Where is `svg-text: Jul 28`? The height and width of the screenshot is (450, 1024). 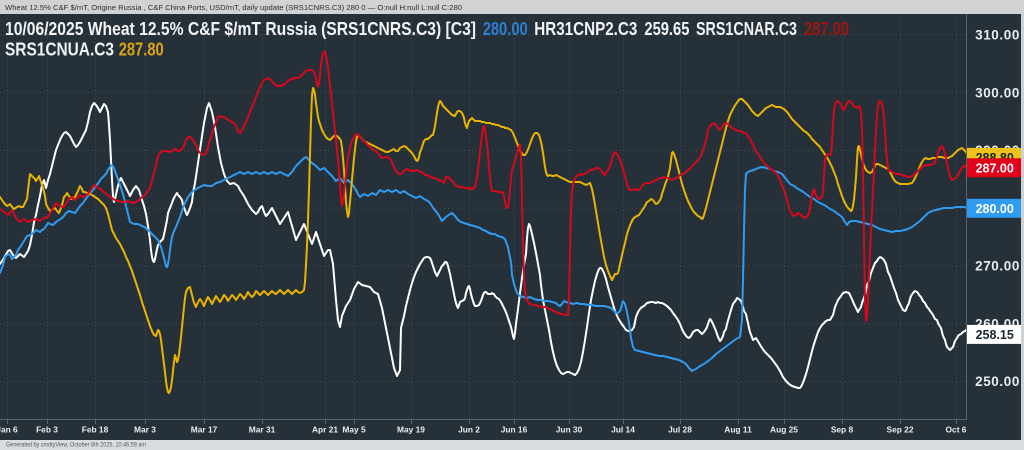
svg-text: Jul 28 is located at coordinates (680, 430).